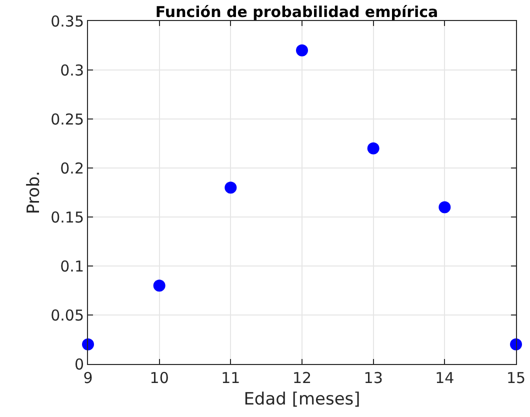 The image size is (530, 417). Describe the element at coordinates (79, 364) in the screenshot. I see `y-tick-label: 0` at that location.